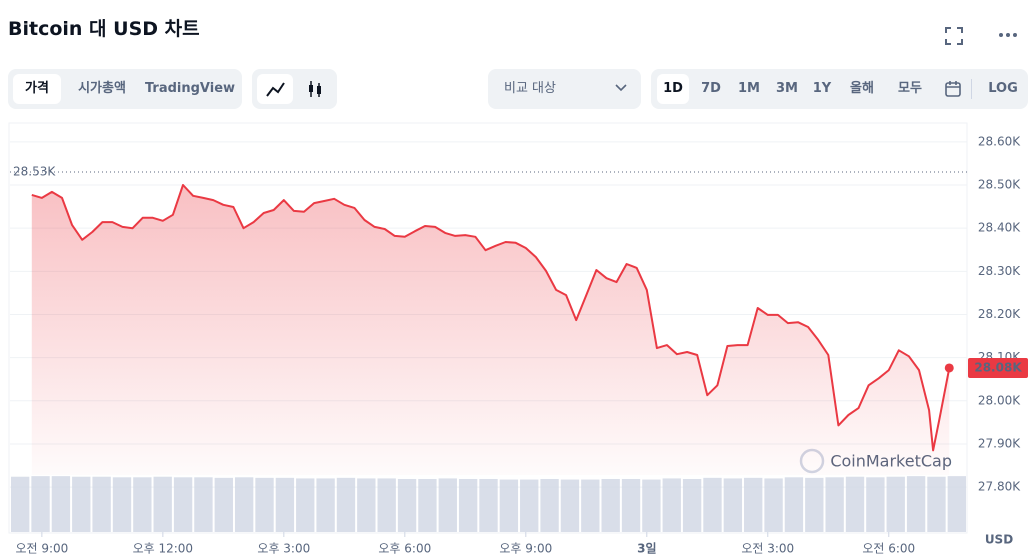 The height and width of the screenshot is (559, 1035). I want to click on x-tick-label: 오후 3:00, so click(283, 549).